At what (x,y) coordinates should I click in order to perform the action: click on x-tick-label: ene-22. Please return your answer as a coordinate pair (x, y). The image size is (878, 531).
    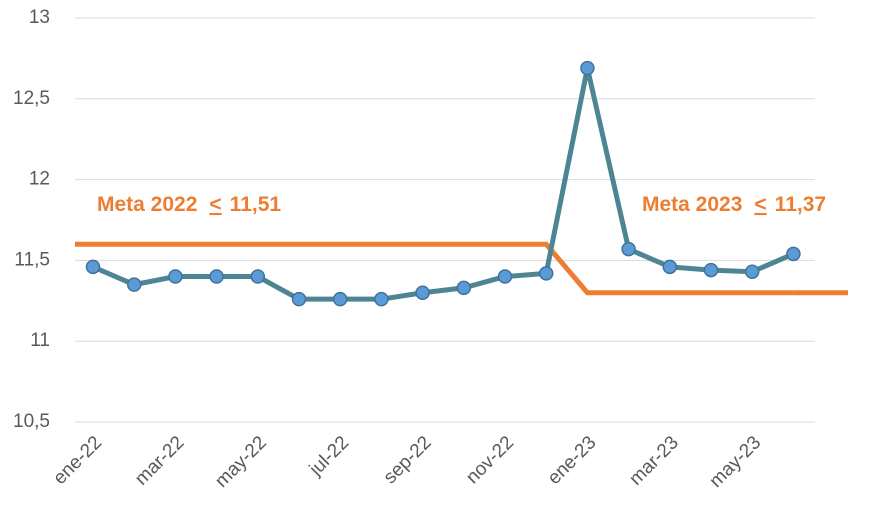
    Looking at the image, I should click on (77, 460).